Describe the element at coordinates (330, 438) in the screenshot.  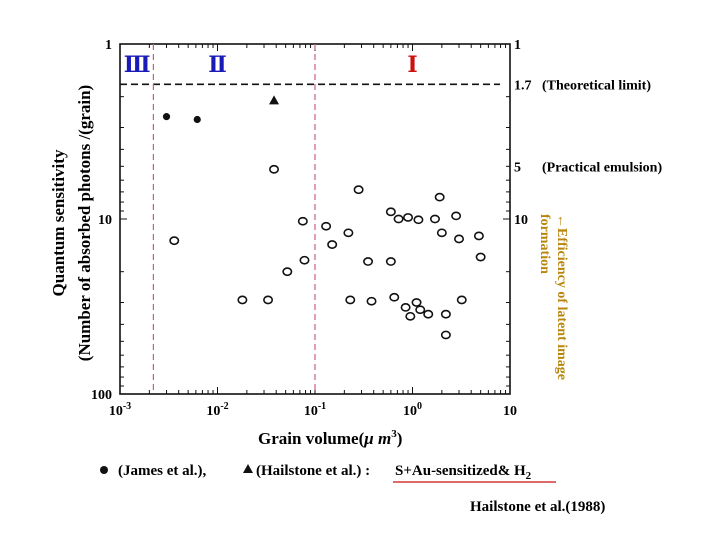
I see `x-axis-title: Grain volume(μ m3)` at that location.